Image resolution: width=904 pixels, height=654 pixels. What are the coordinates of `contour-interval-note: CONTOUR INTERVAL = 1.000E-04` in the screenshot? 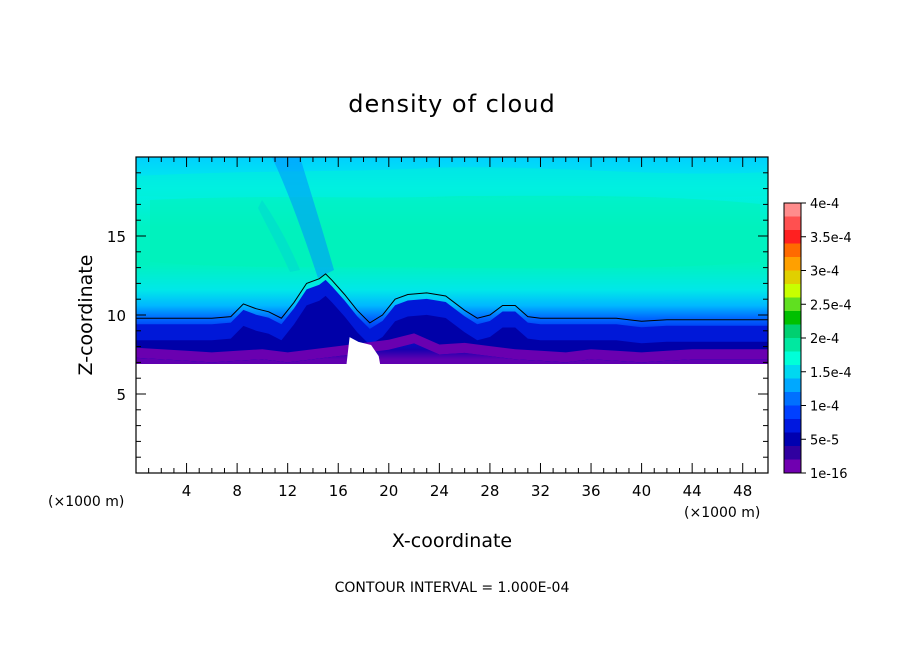 It's located at (452, 588).